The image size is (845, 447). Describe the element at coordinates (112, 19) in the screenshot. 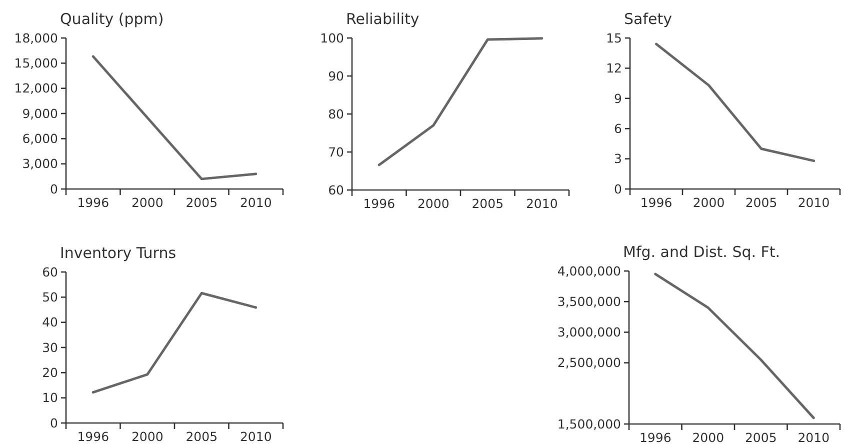

I see `chart-title: Quality (ppm)` at that location.